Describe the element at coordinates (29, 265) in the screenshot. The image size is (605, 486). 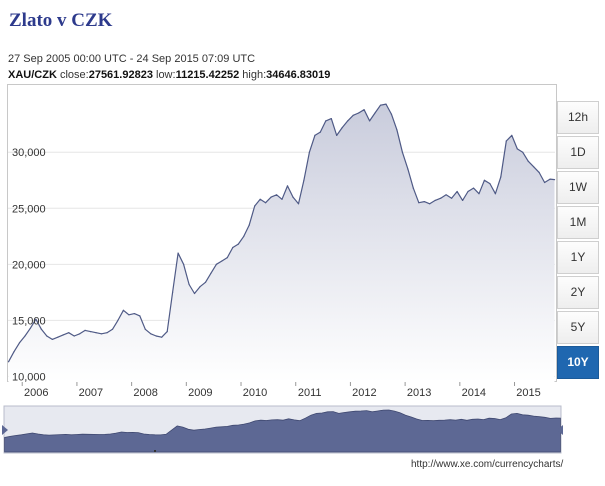
I see `y-tick-label: 20,000` at that location.